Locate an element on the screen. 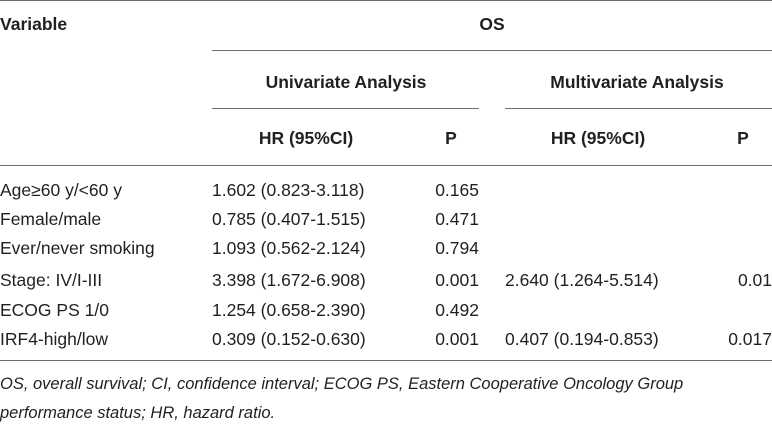 Image resolution: width=772 pixels, height=430 pixels. row-hr-uni: 0.785 (0.407-1.515) is located at coordinates (289, 219).